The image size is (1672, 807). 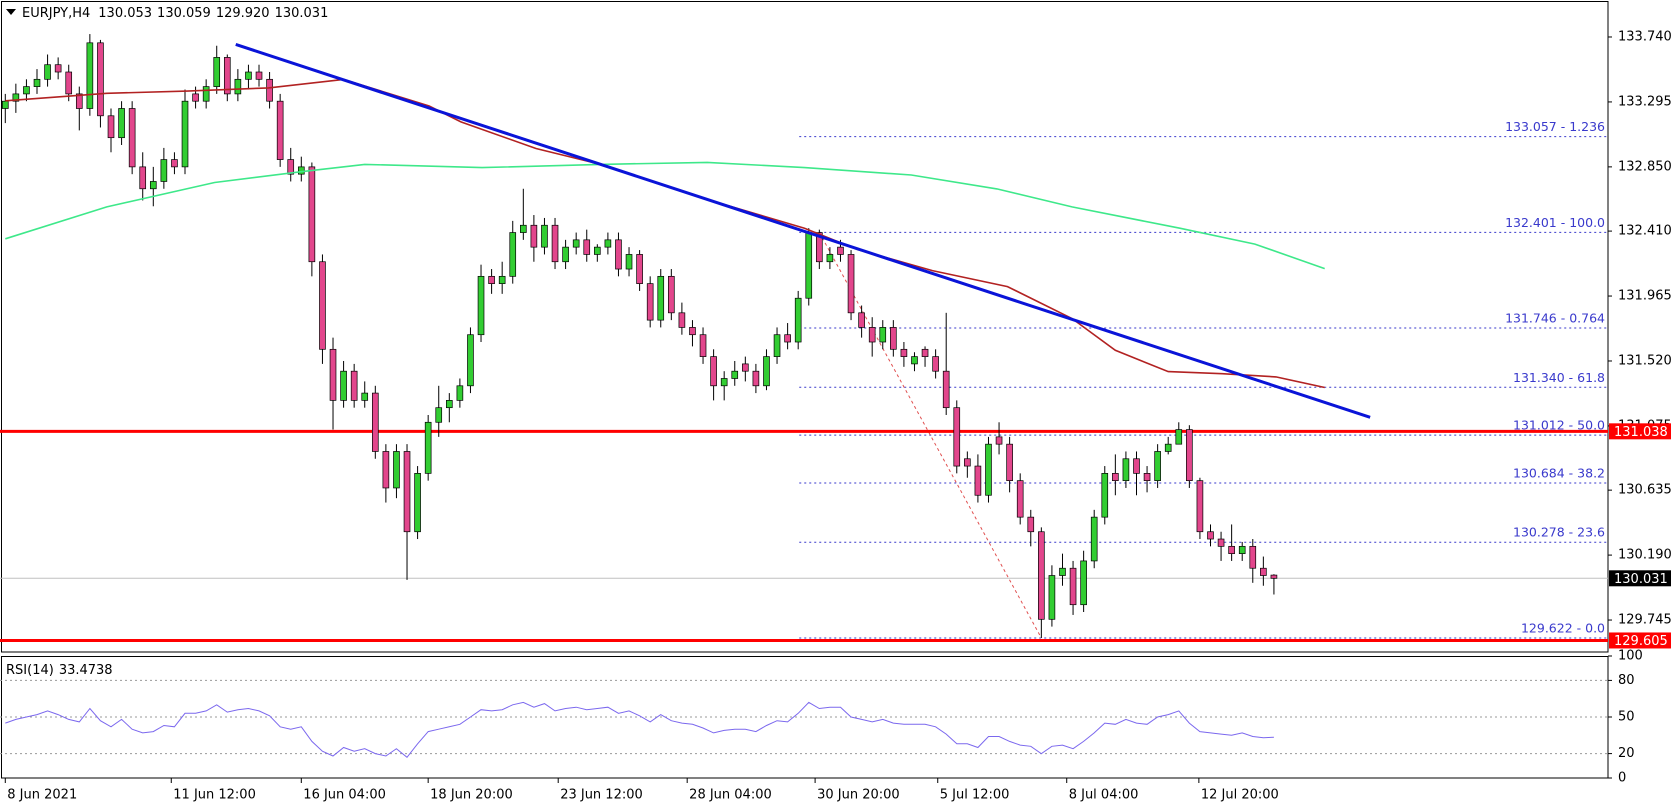 What do you see at coordinates (1626, 680) in the screenshot?
I see `rsi-tick-label: 80` at bounding box center [1626, 680].